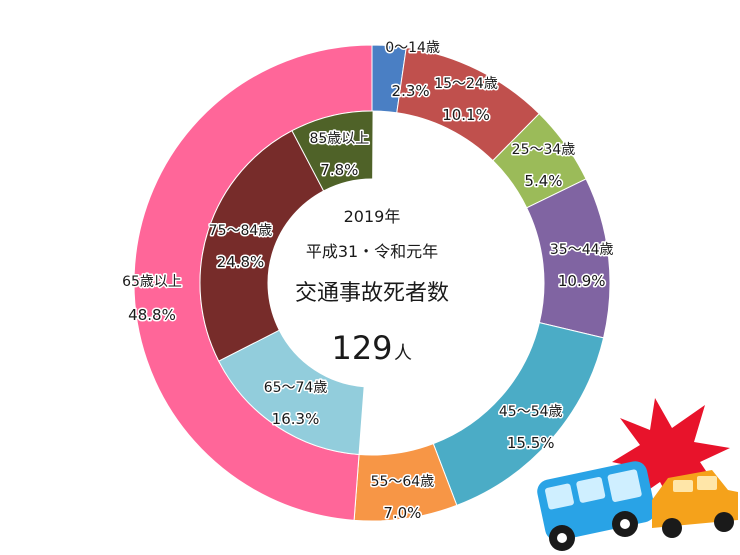 This screenshot has width=740, height=555. Describe the element at coordinates (372, 251) in the screenshot. I see `center-era: 平成31・令和元年` at that location.